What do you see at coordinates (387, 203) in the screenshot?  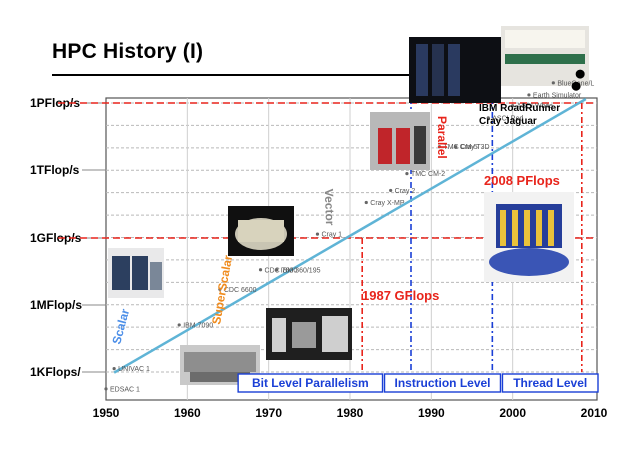 I see `machine-label: Cray X-MP` at bounding box center [387, 203].